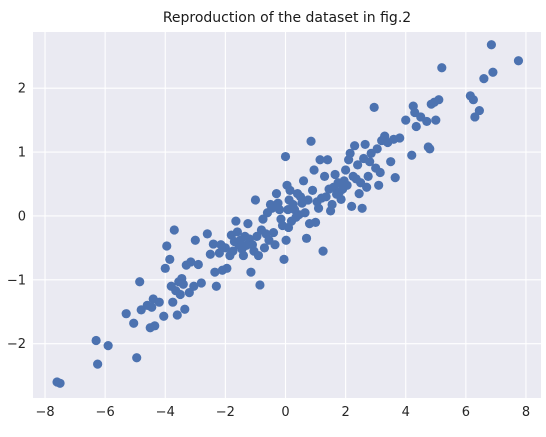  What do you see at coordinates (282, 412) in the screenshot?
I see `x-axis-ticks: −8 −6 −4 −2 0 2 4 6 8` at bounding box center [282, 412].